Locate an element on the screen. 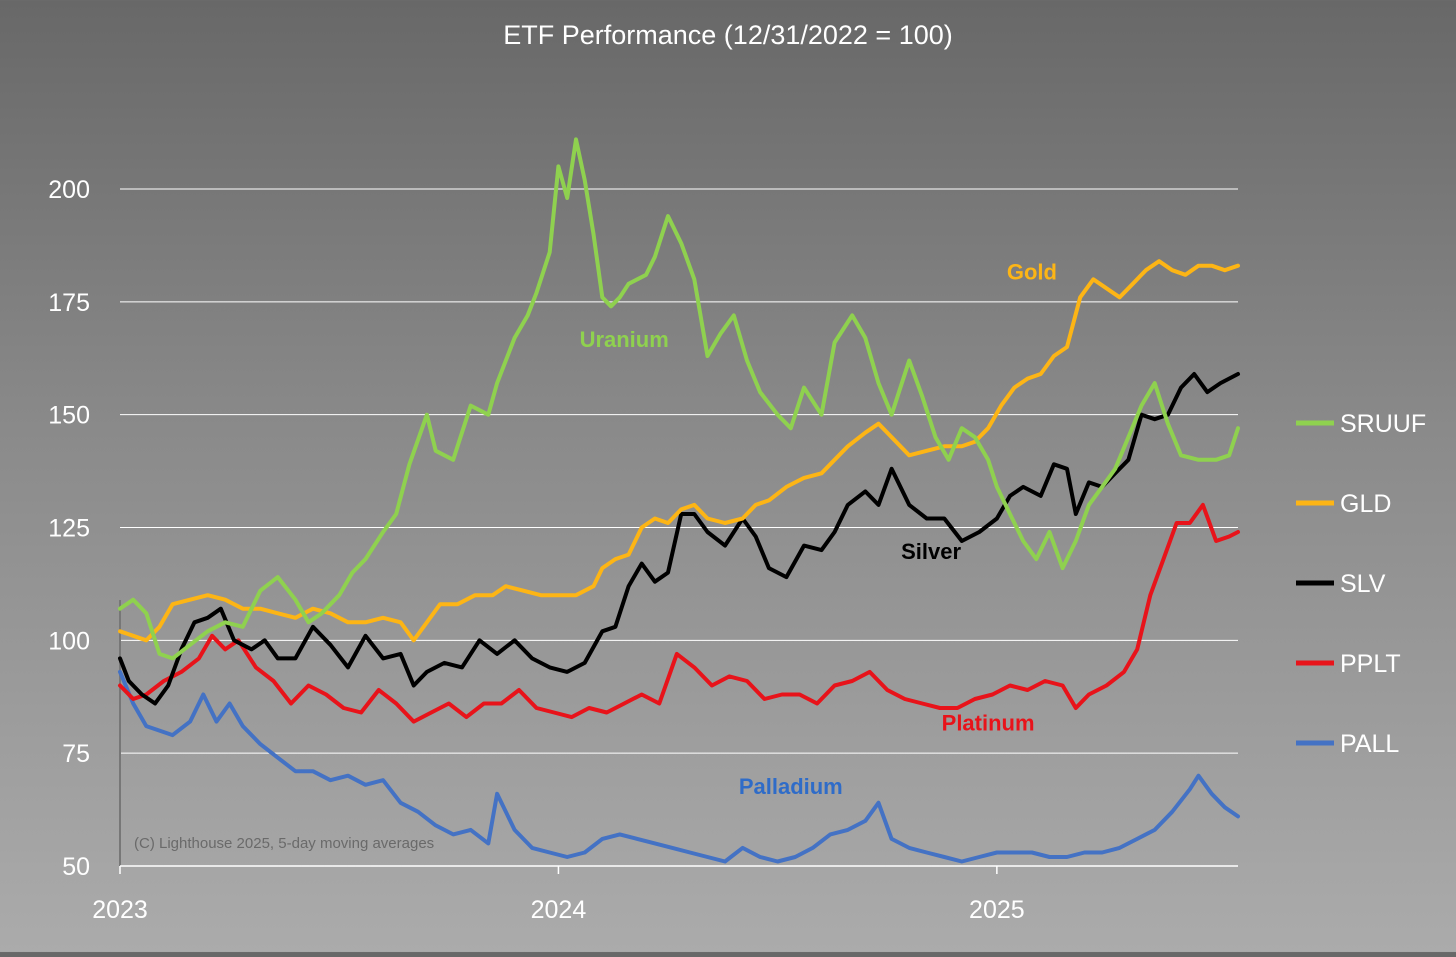 Image resolution: width=1456 pixels, height=957 pixels. y-tick-label: 200 is located at coordinates (69, 190).